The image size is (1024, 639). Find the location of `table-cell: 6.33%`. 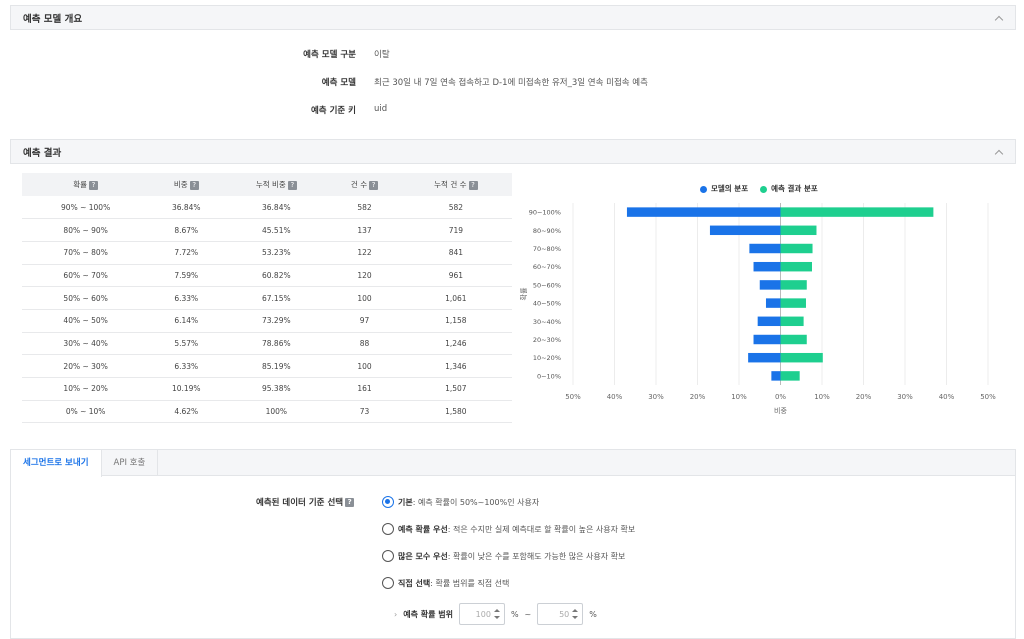

table-cell: 6.33% is located at coordinates (186, 366).